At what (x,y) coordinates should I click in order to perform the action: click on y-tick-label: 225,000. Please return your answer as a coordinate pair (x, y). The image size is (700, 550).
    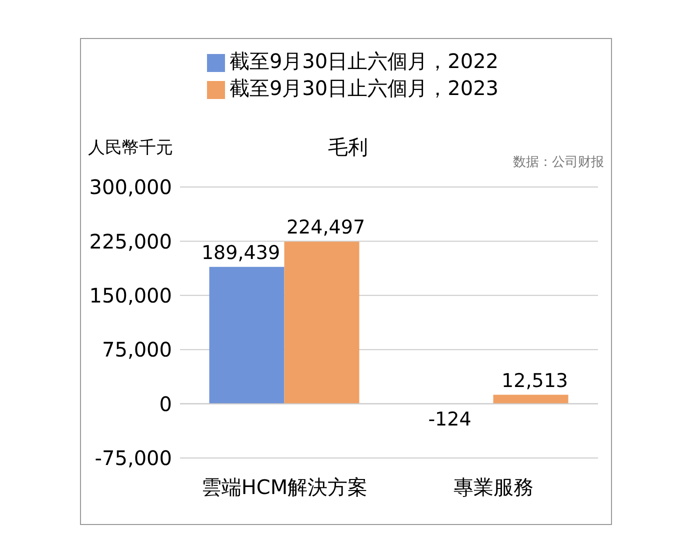
    Looking at the image, I should click on (130, 241).